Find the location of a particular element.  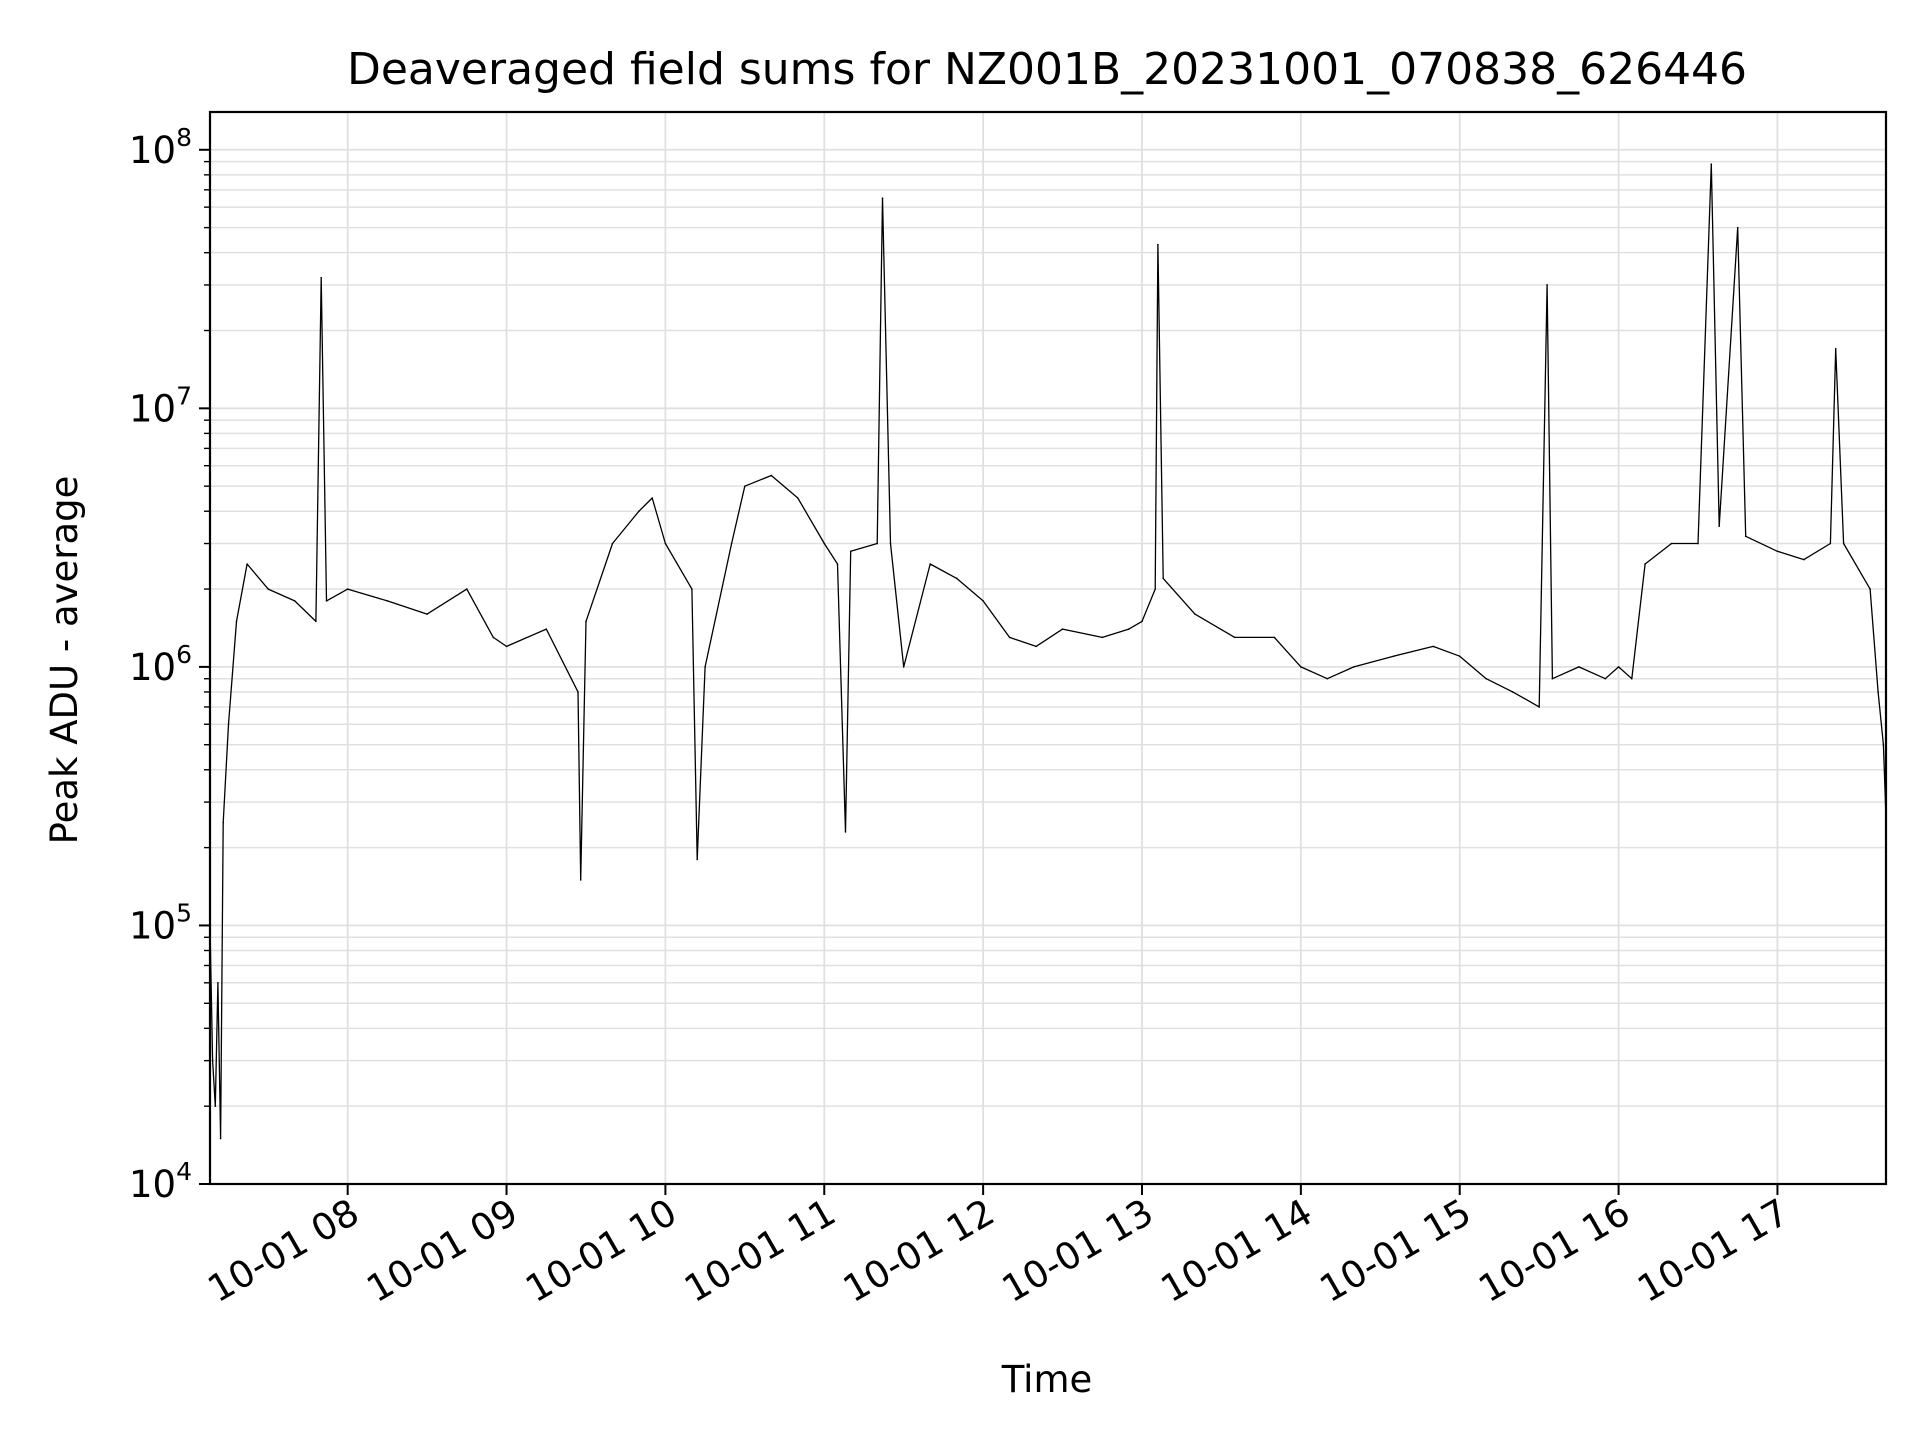

y-tick-label: 10⁵ is located at coordinates (160, 922).